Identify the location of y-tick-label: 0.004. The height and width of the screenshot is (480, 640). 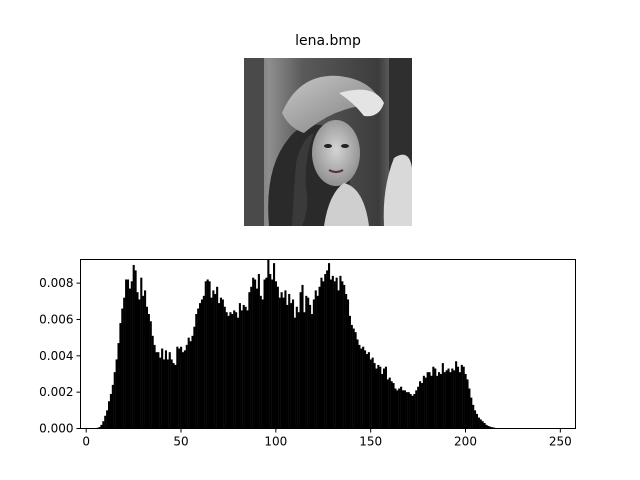
(56, 356).